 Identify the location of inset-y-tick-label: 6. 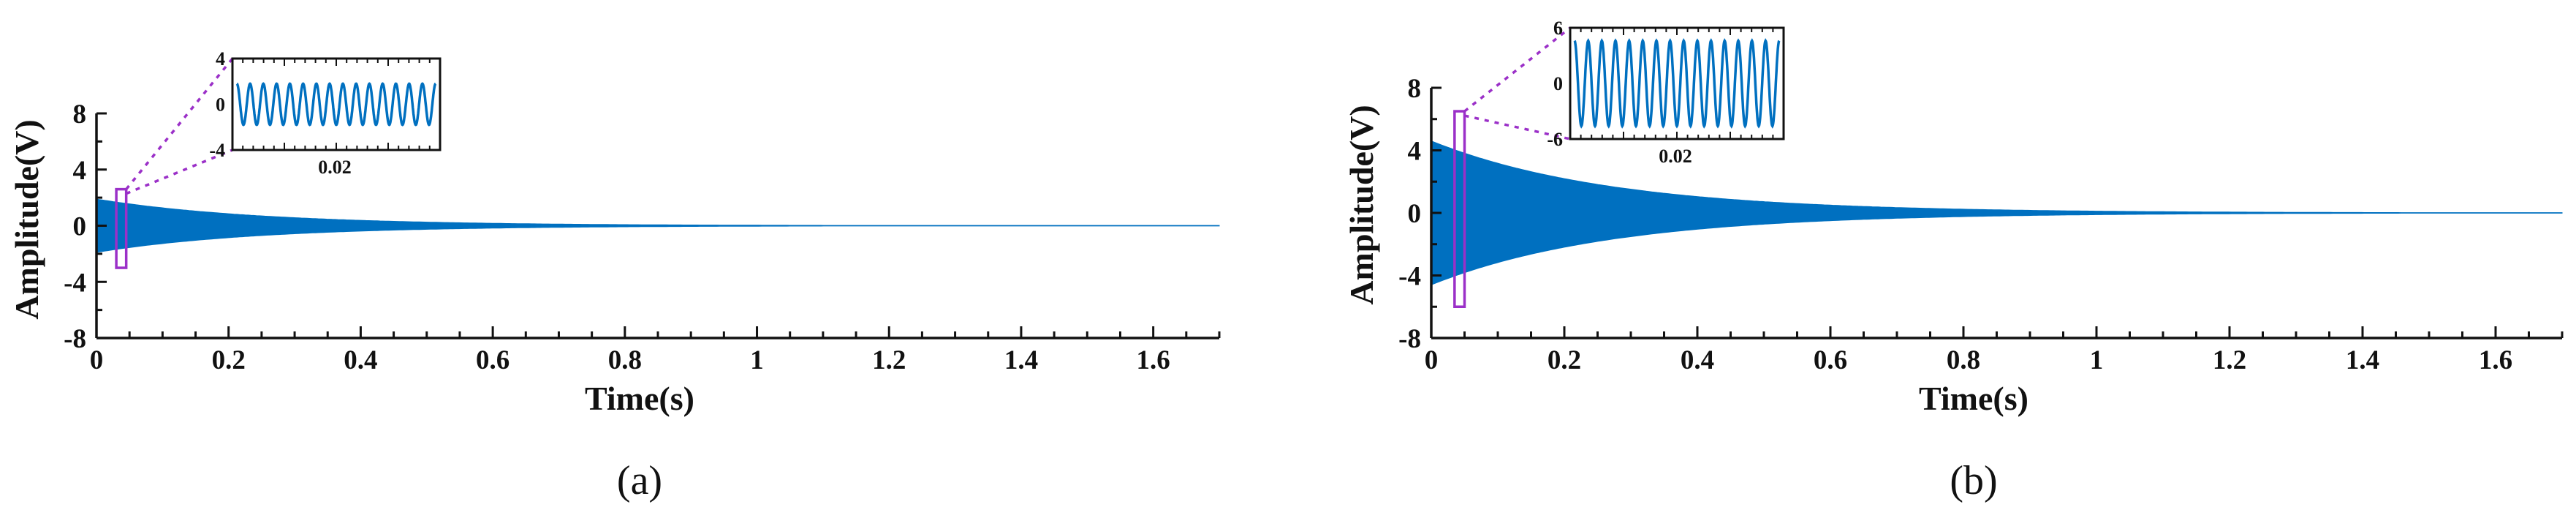
(1558, 28).